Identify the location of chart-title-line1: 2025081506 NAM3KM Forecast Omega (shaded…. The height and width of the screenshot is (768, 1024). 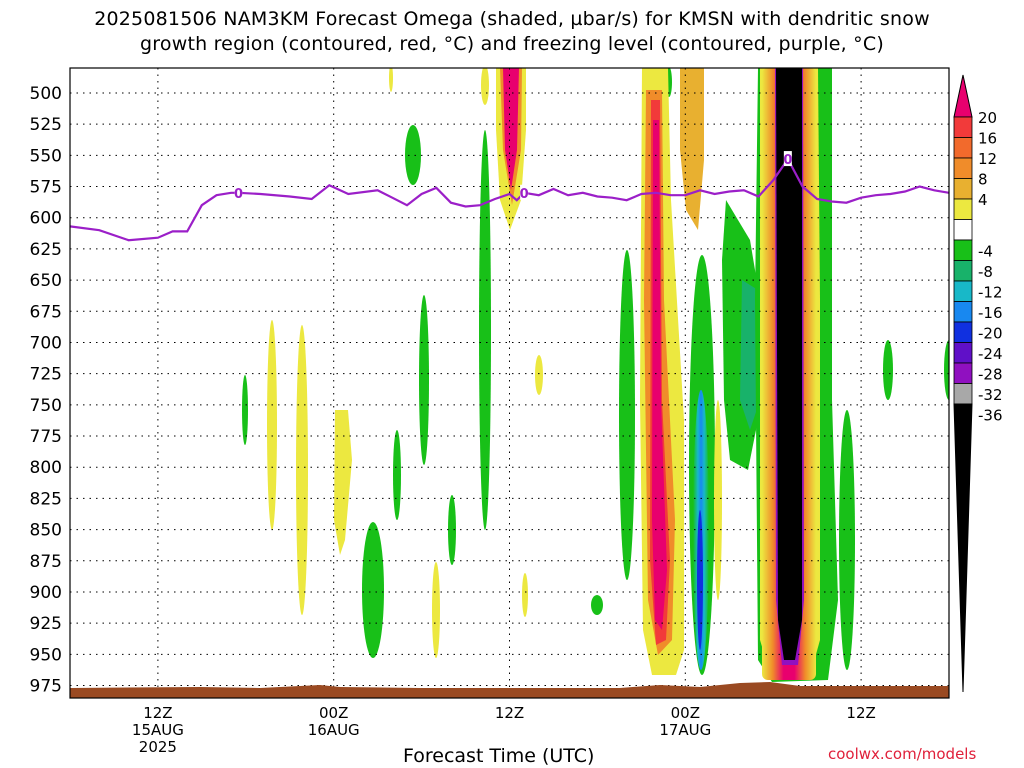
(512, 19).